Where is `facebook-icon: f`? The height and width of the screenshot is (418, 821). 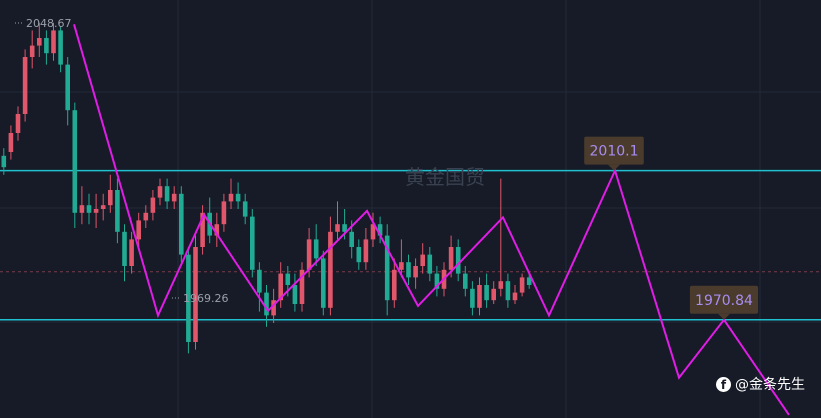 facebook-icon: f is located at coordinates (723, 384).